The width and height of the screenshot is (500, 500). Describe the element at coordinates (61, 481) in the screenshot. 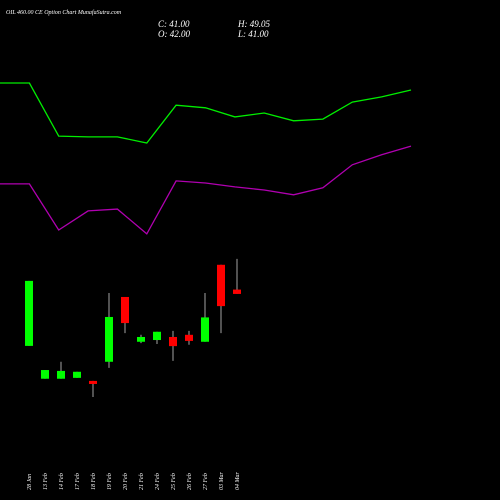

I see `x-tick-label: 14 Feb` at that location.